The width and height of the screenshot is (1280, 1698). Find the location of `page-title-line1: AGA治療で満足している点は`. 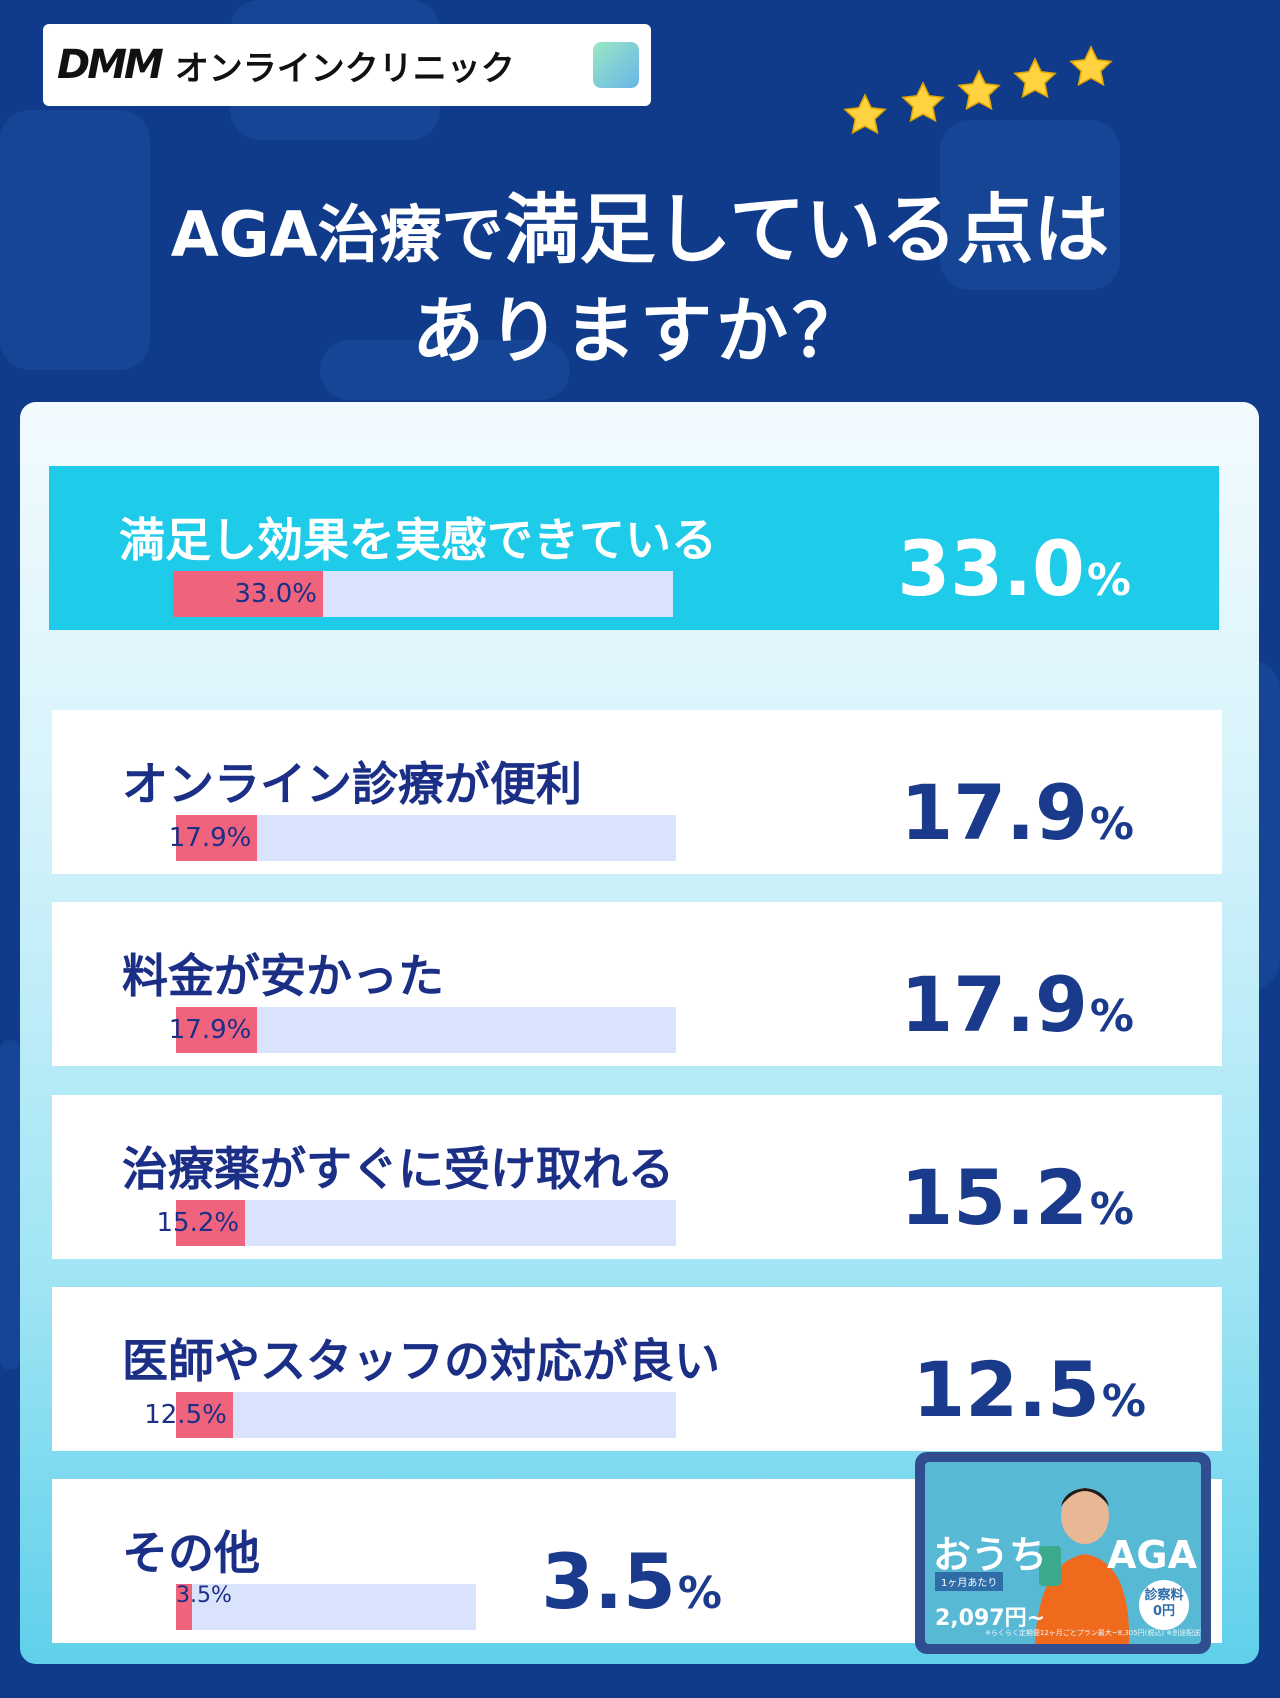

page-title-line1: AGA治療で満足している点は is located at coordinates (640, 223).